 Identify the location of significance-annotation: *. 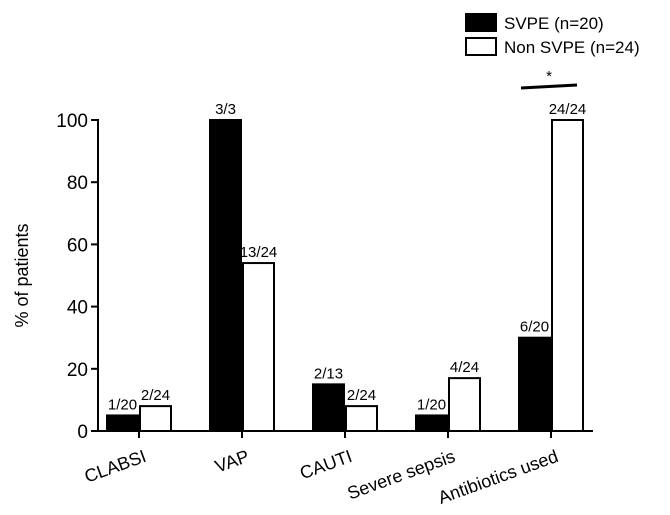
(549, 79).